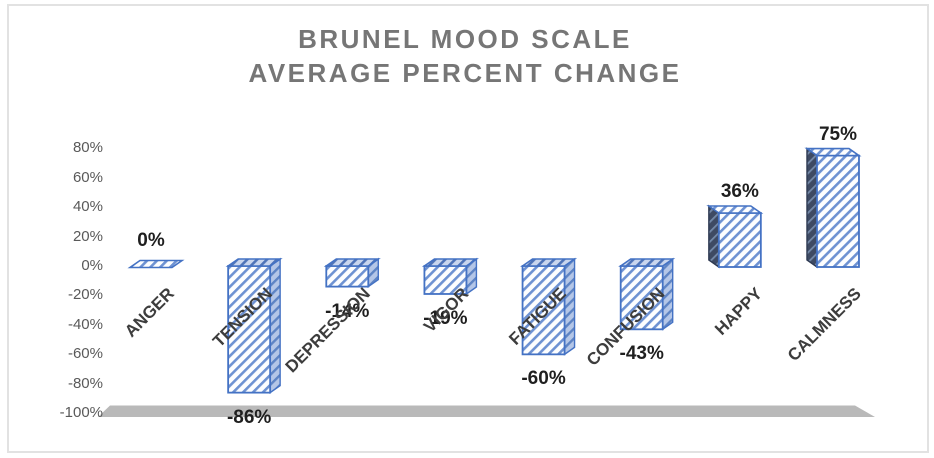 Image resolution: width=934 pixels, height=458 pixels. Describe the element at coordinates (739, 191) in the screenshot. I see `value-label: 36%` at that location.